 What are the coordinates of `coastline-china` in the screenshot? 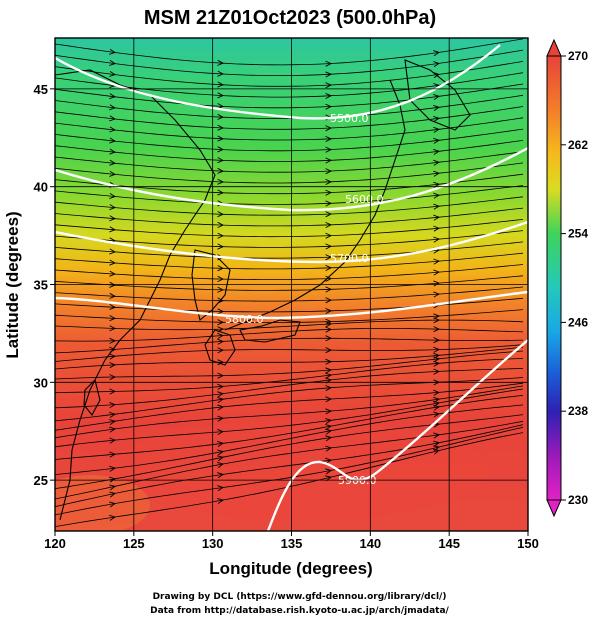 It's located at (105, 410).